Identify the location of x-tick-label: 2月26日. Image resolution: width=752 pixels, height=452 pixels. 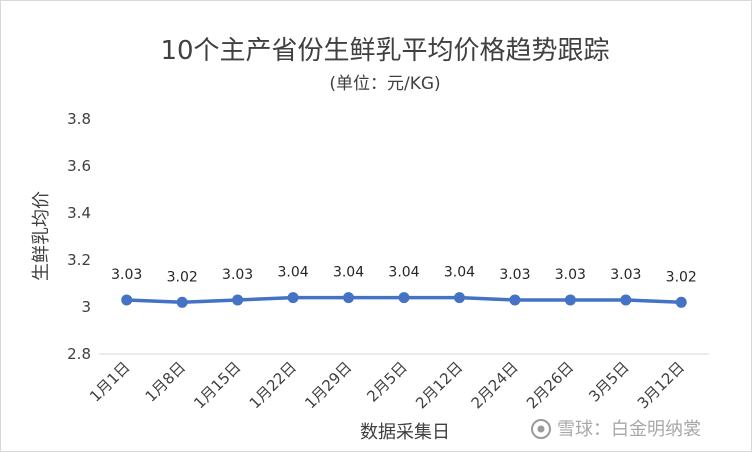
(550, 385).